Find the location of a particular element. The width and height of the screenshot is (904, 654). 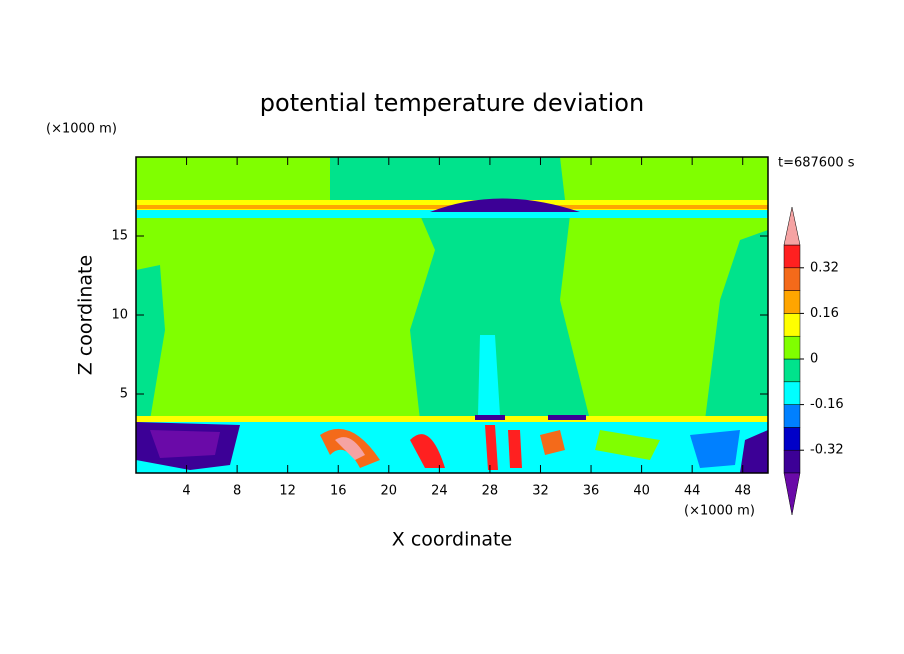

y-axis-label: Z coordinate is located at coordinates (86, 315).